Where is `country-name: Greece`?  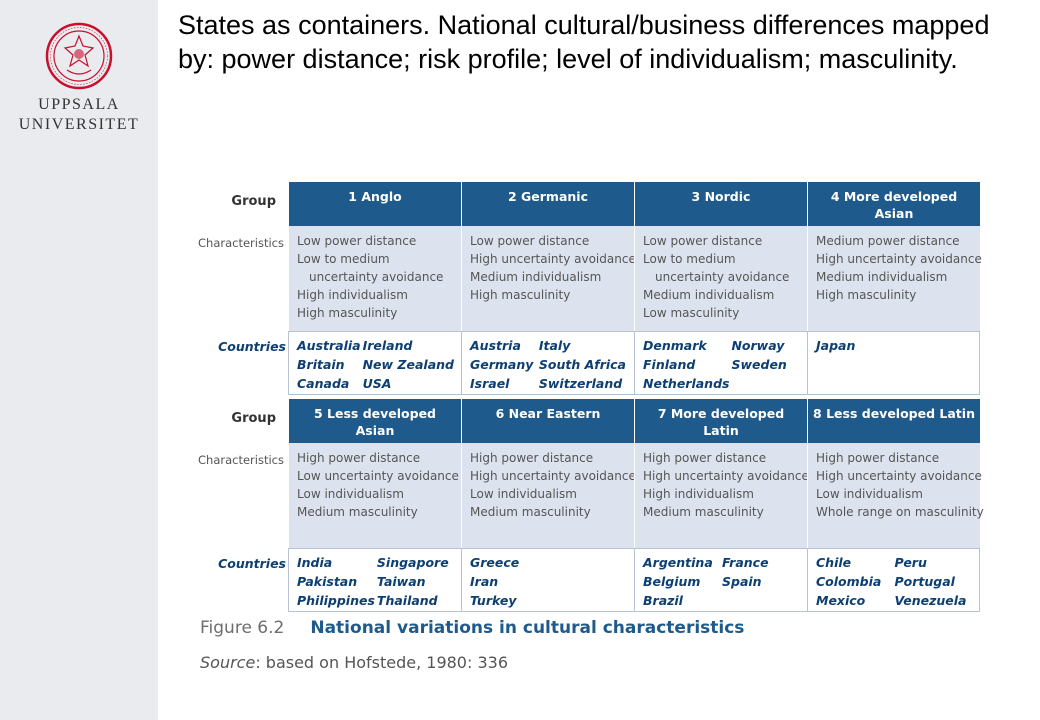 country-name: Greece is located at coordinates (495, 562).